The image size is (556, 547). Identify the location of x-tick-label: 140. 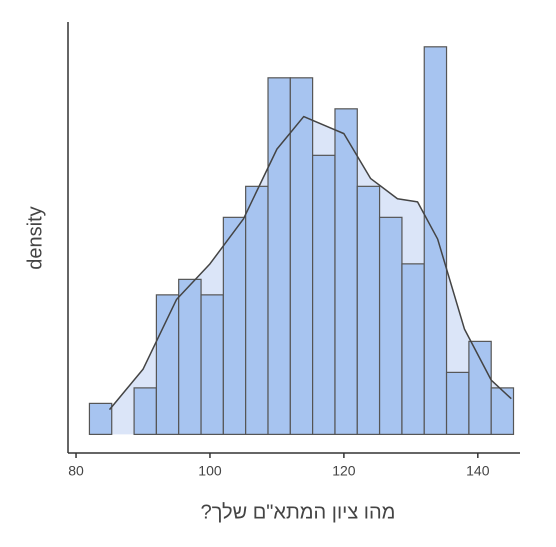
(478, 471).